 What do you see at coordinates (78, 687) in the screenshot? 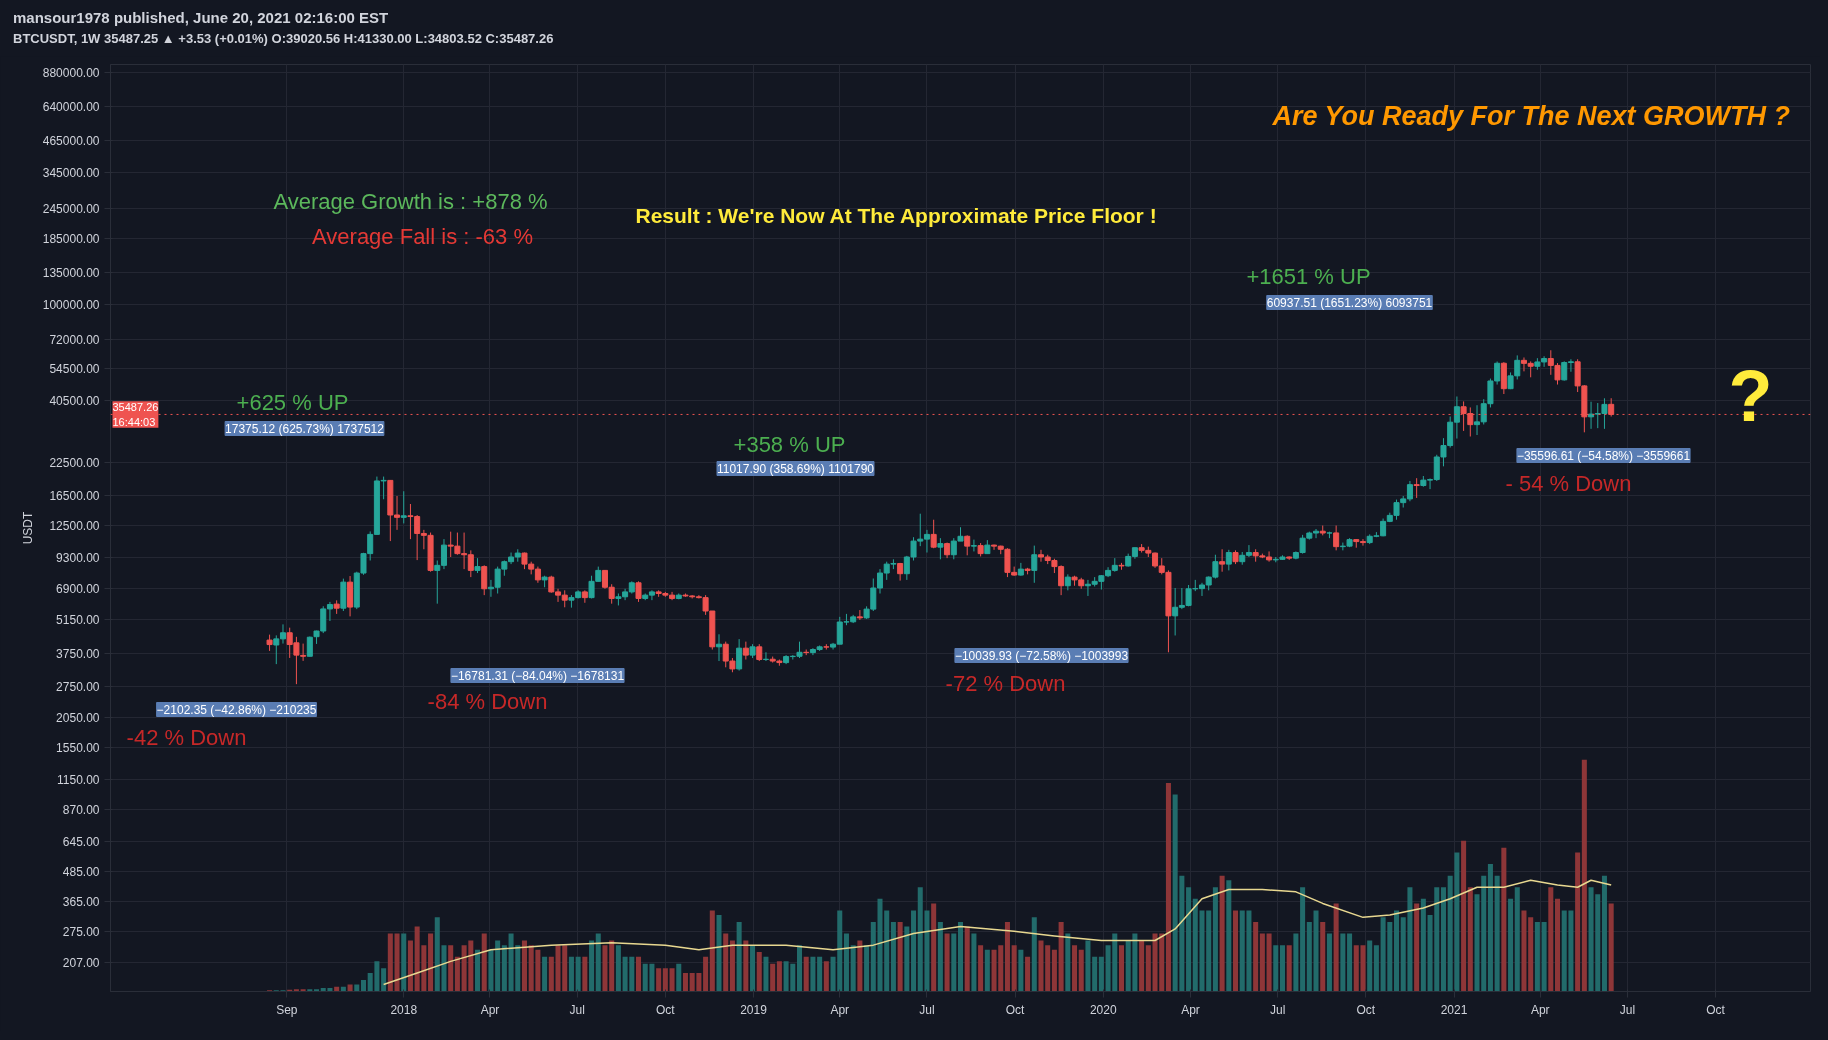
I see `y-tick-label: 2750.00` at bounding box center [78, 687].